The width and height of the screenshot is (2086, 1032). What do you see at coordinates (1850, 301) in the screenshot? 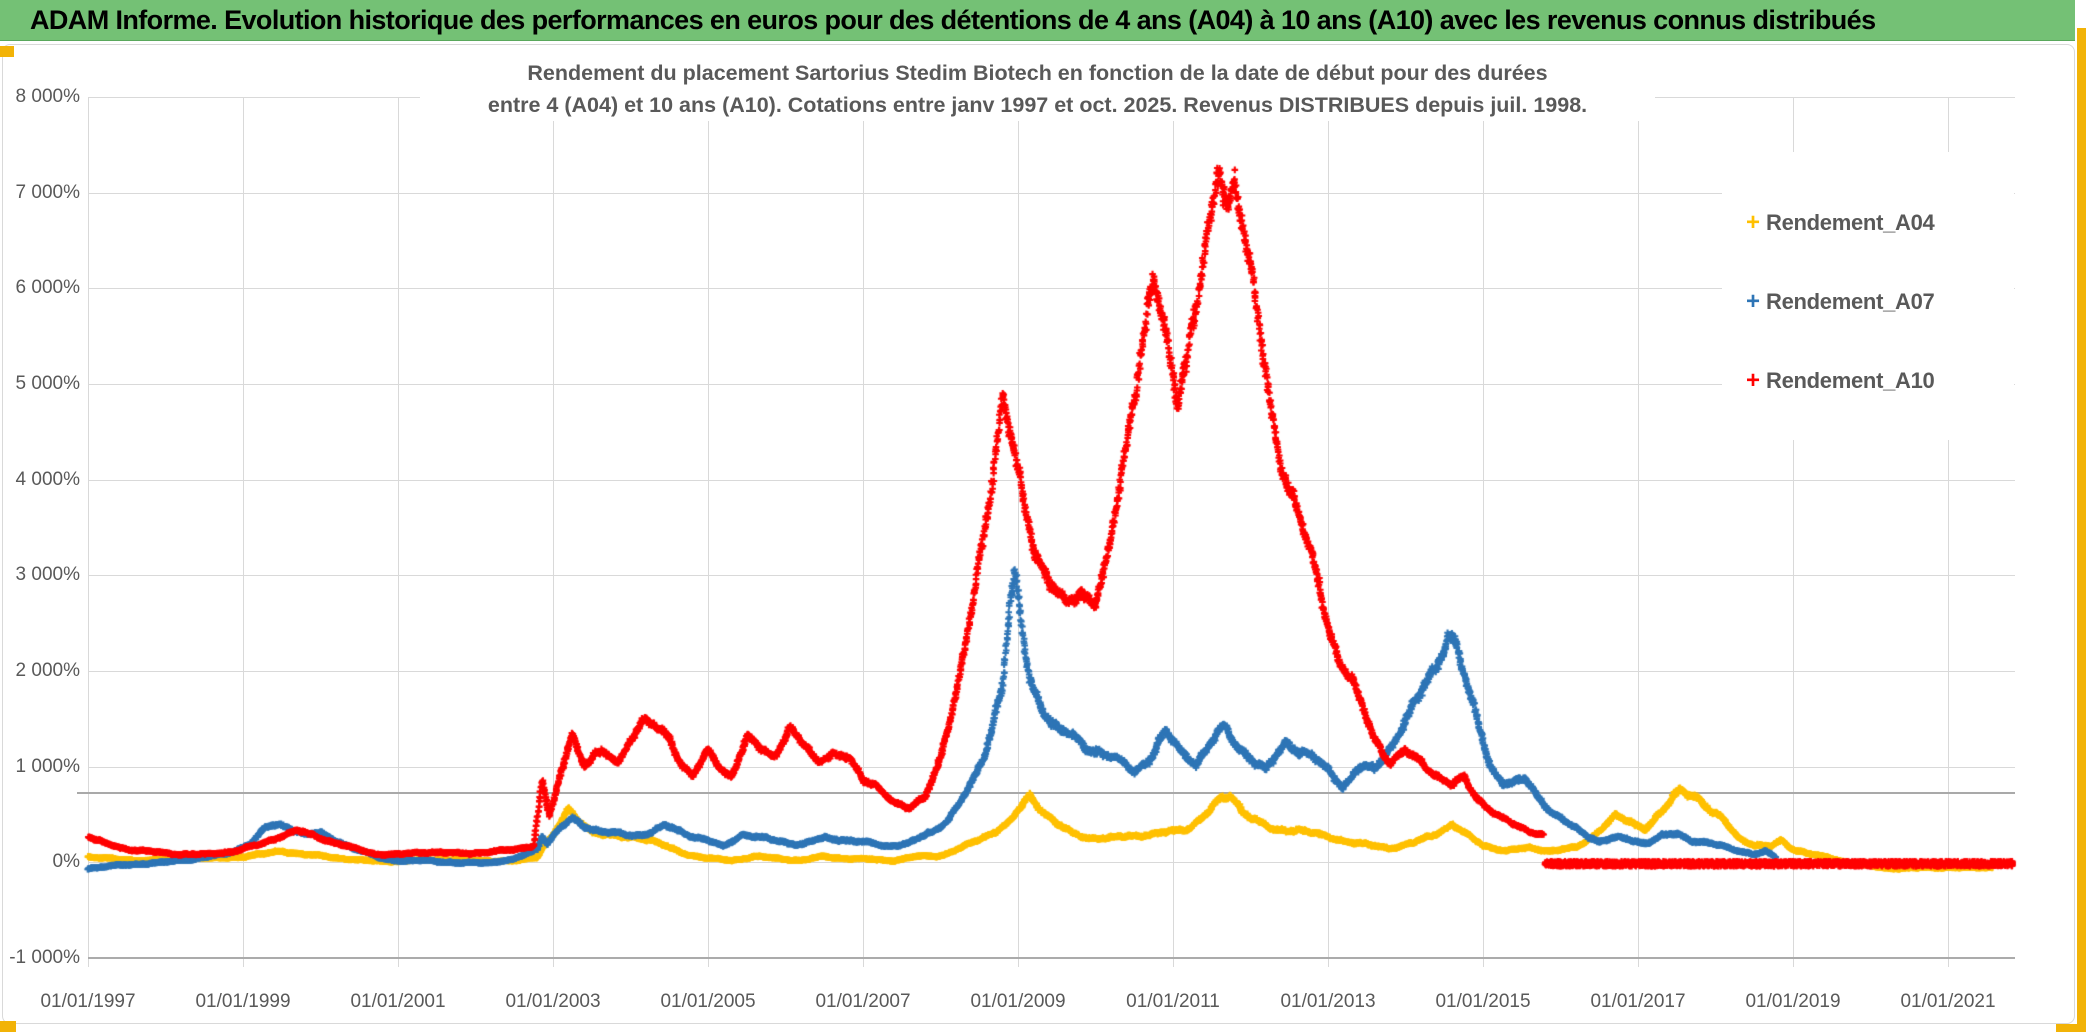
I see `legend-label-a07: Rendement_A07` at bounding box center [1850, 301].